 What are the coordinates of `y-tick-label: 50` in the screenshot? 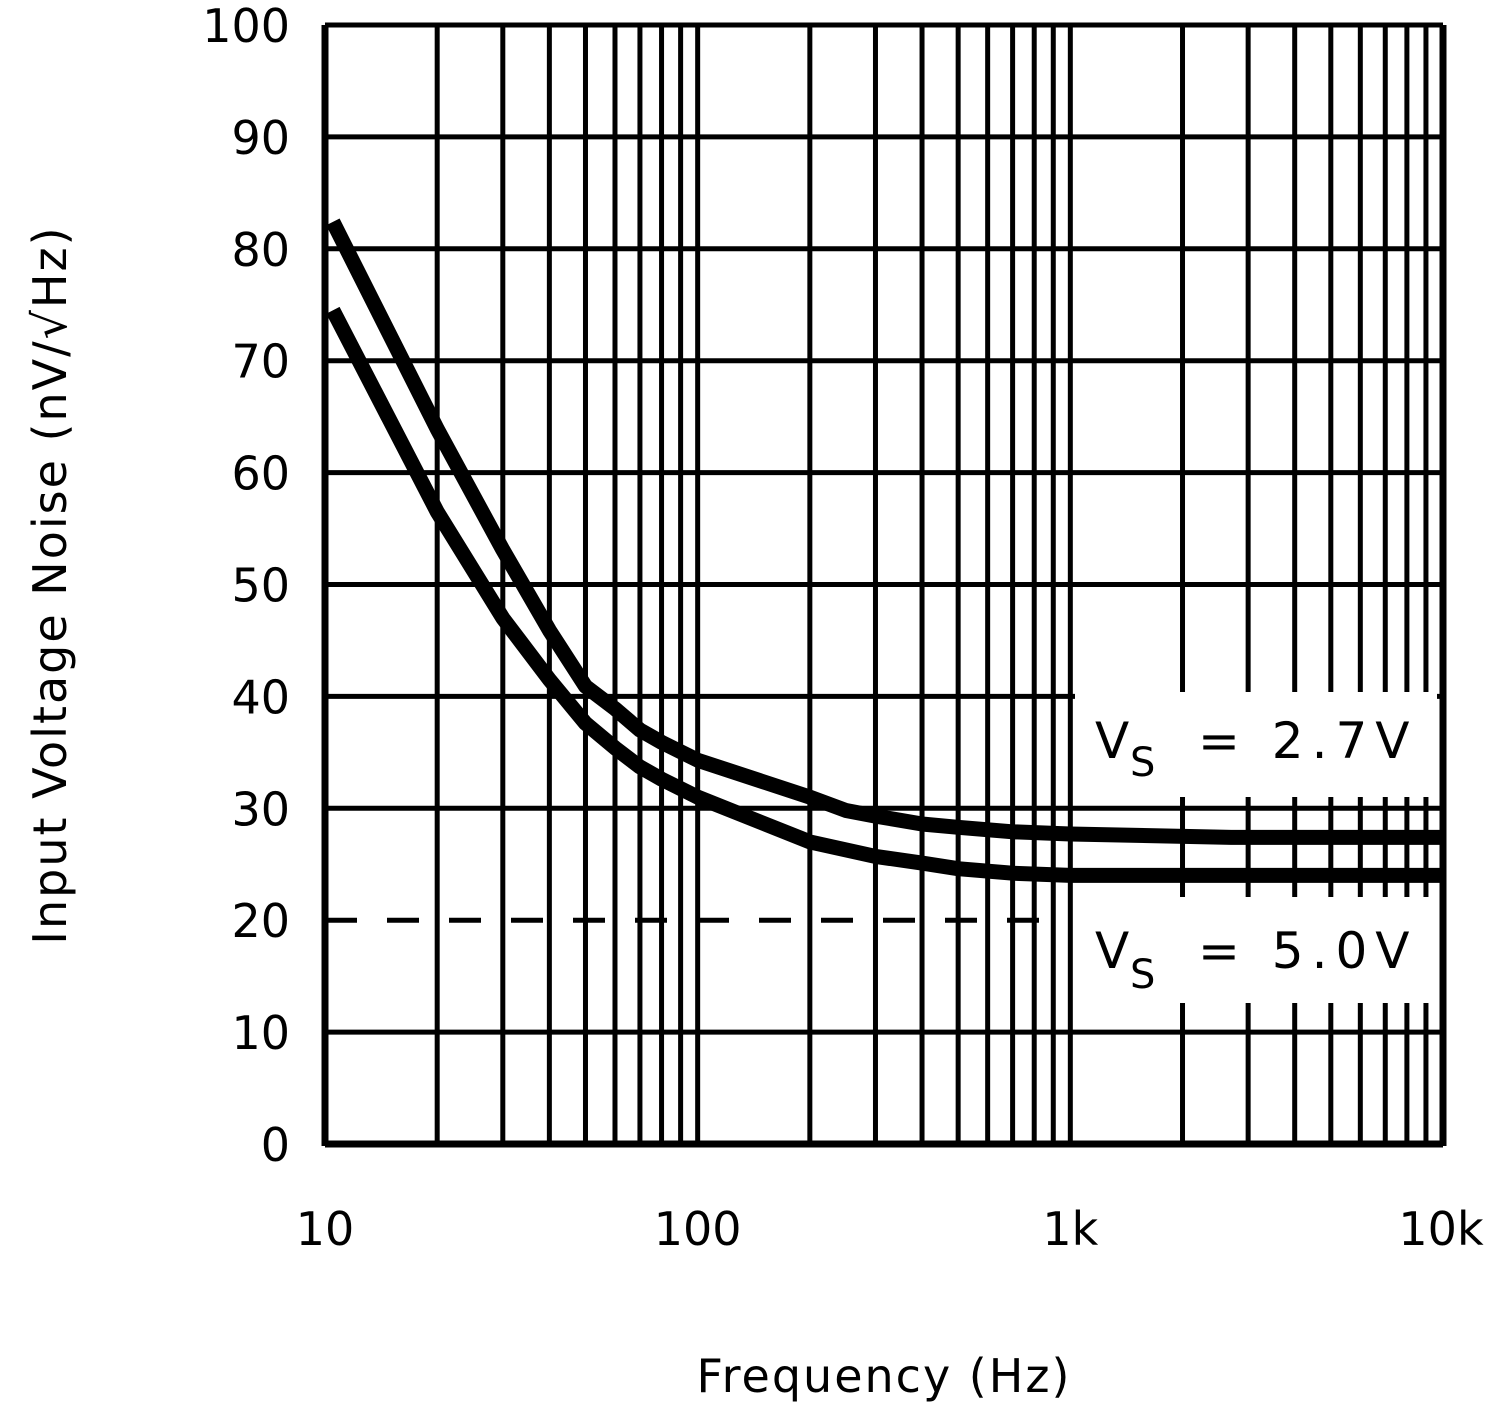 It's located at (260, 586).